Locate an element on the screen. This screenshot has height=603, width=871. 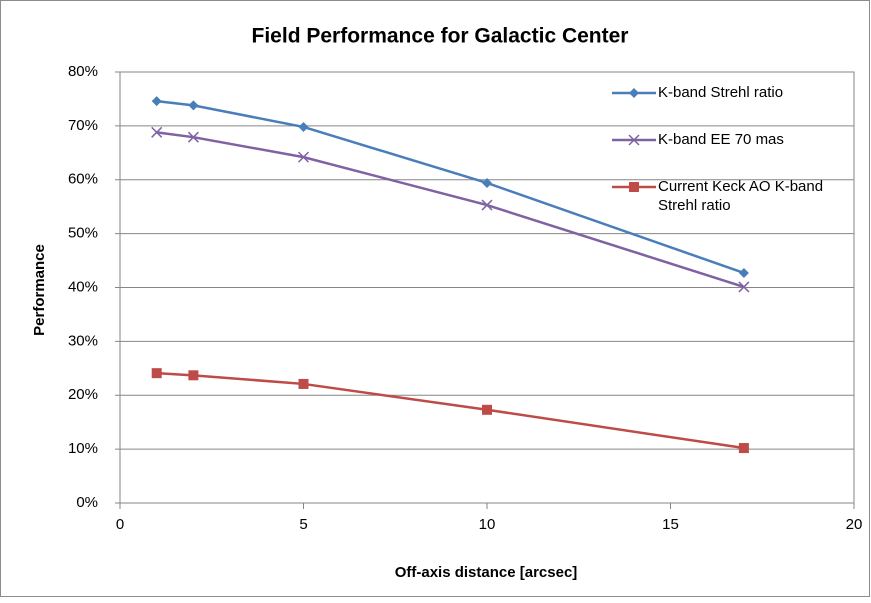
x-tick-label: 10 is located at coordinates (487, 524).